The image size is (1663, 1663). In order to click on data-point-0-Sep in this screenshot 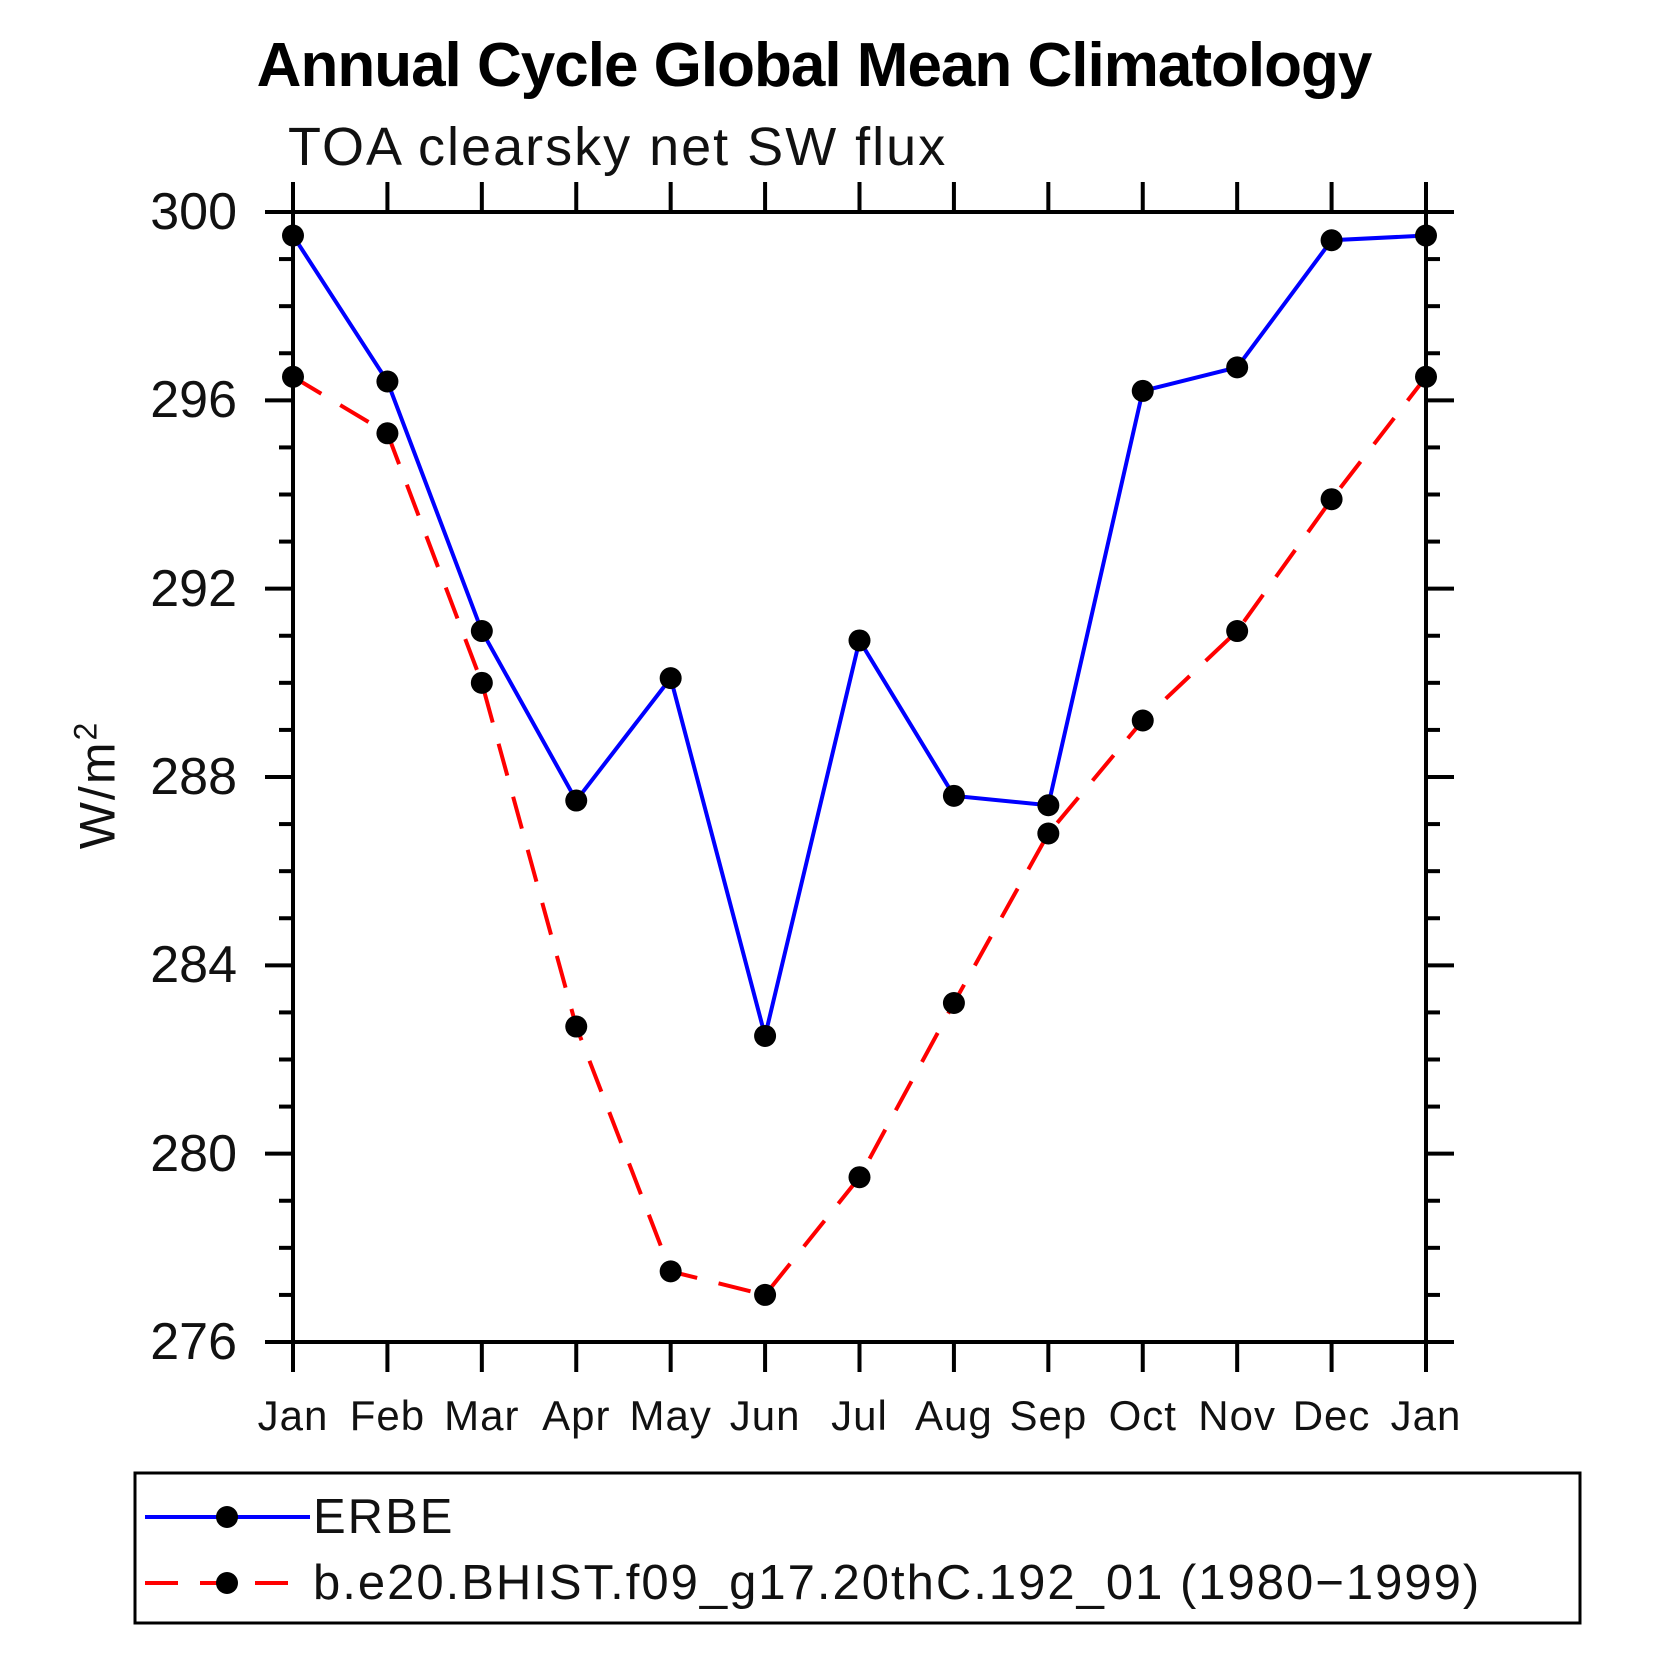, I will do `click(1048, 805)`.